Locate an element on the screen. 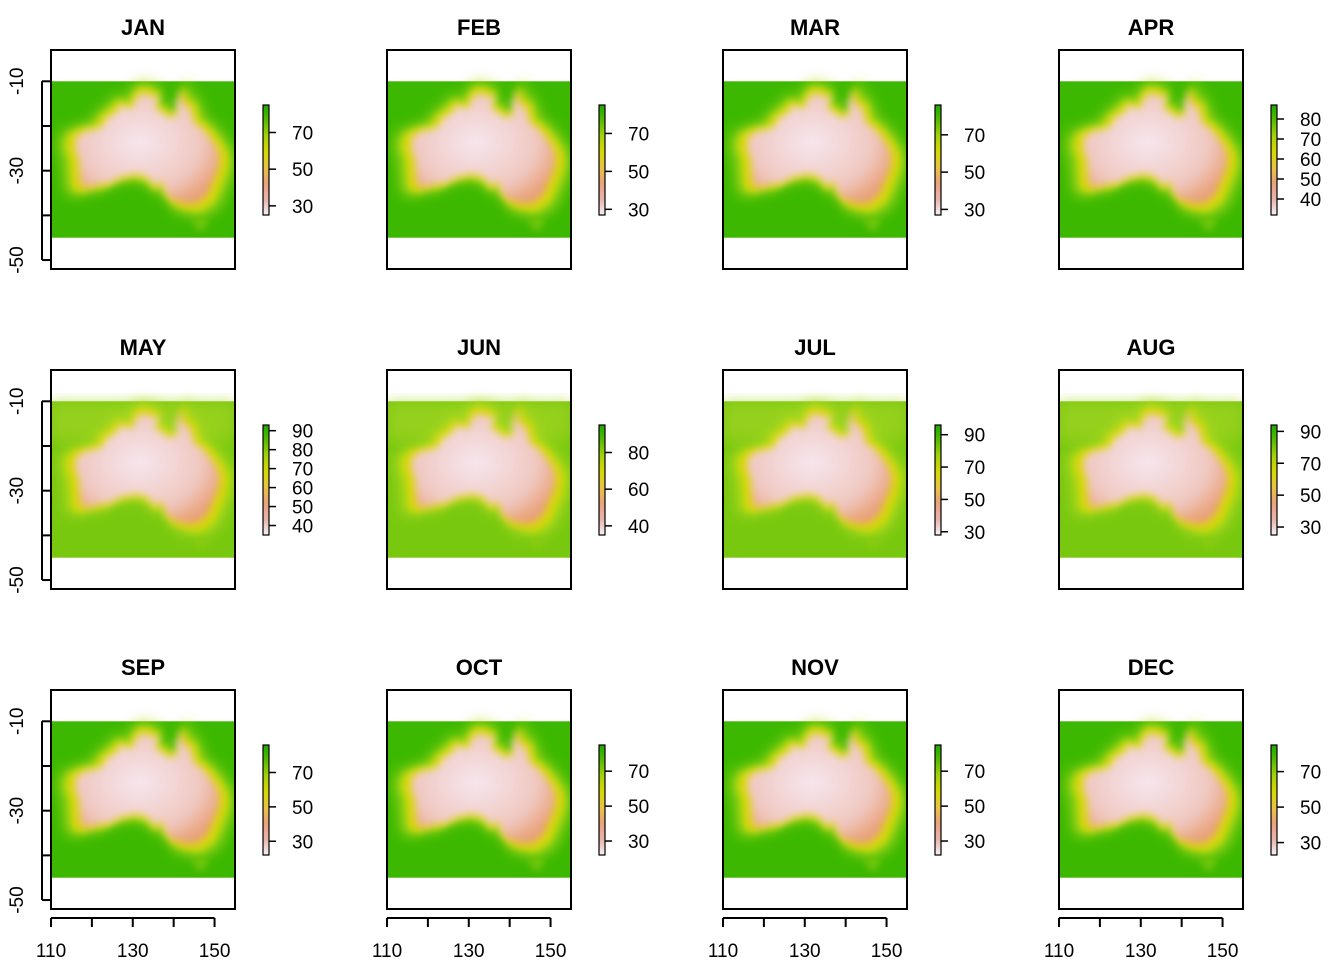 The width and height of the screenshot is (1344, 960). panel-title: JUN is located at coordinates (479, 347).